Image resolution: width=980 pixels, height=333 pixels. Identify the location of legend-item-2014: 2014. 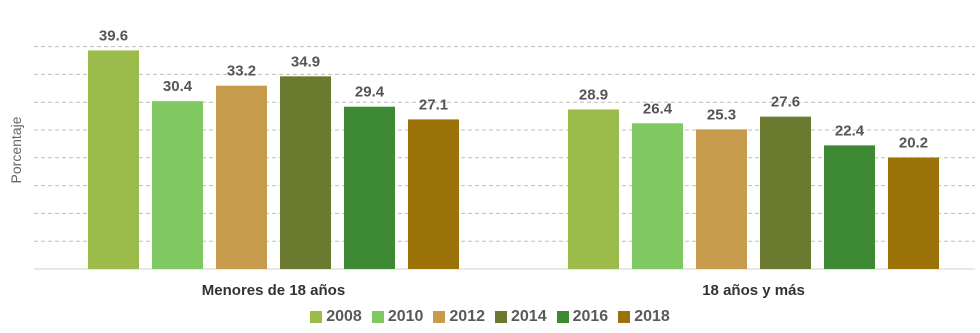
(521, 317).